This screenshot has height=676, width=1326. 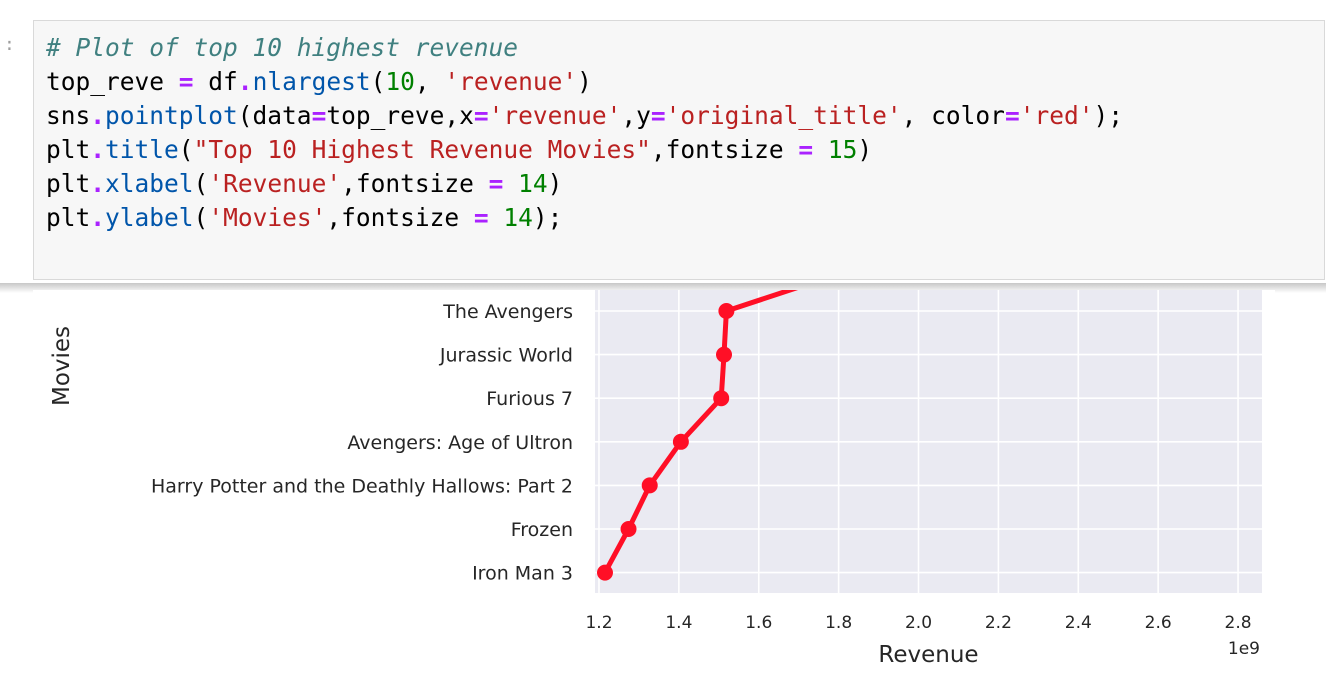 What do you see at coordinates (636, 115) in the screenshot?
I see `code-token: ,y` at bounding box center [636, 115].